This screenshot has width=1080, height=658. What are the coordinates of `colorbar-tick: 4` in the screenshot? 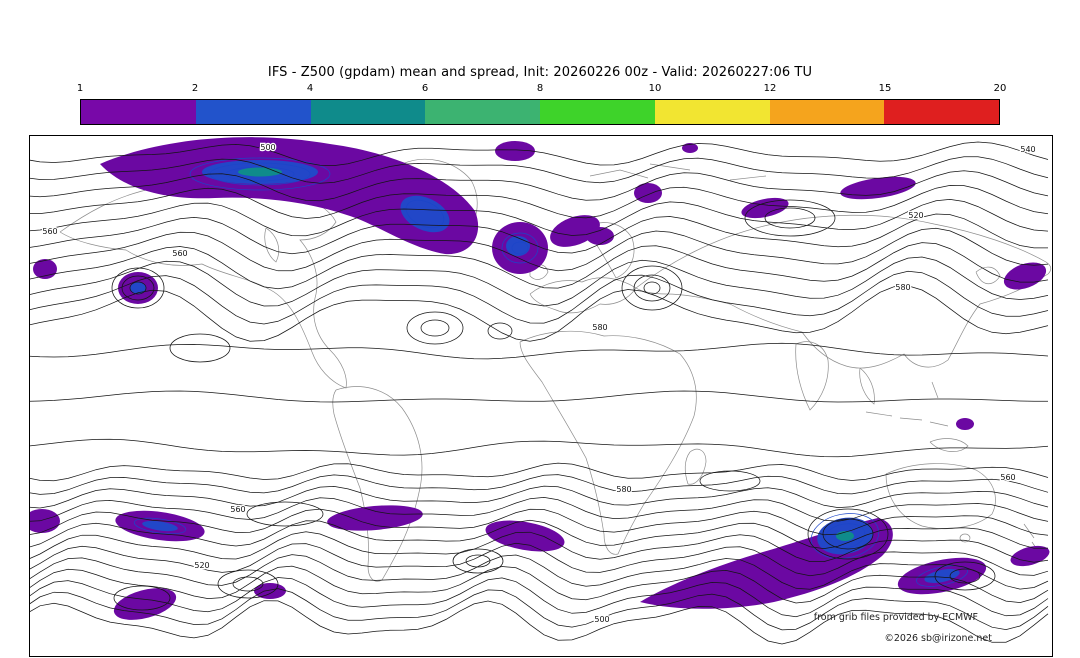 It's located at (310, 88).